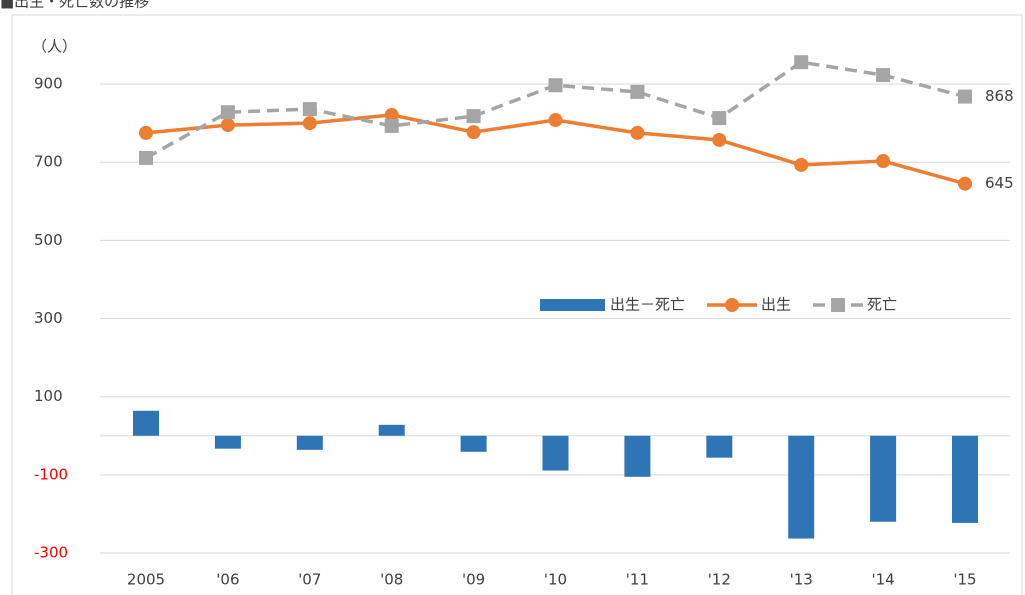 Image resolution: width=1025 pixels, height=595 pixels. What do you see at coordinates (882, 305) in the screenshot?
I see `legend-label: 死亡` at bounding box center [882, 305].